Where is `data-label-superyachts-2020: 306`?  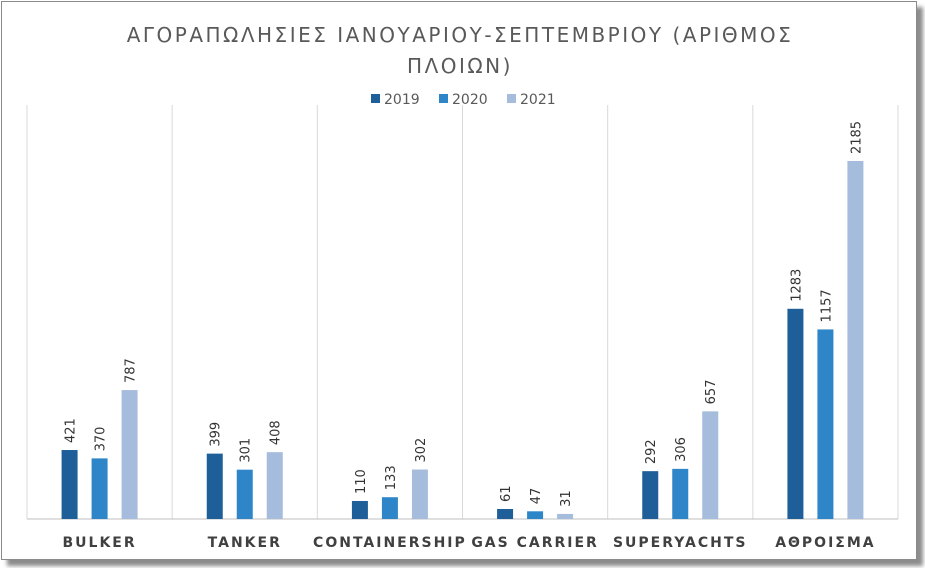
data-label-superyachts-2020: 306 is located at coordinates (681, 449).